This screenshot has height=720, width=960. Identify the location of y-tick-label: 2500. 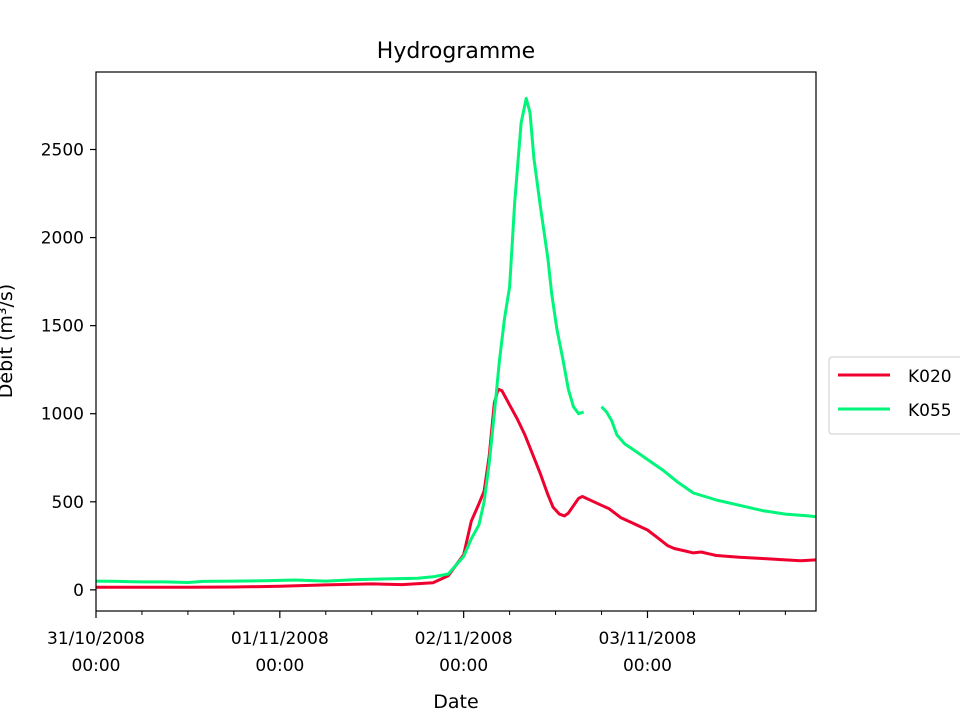
(62, 151).